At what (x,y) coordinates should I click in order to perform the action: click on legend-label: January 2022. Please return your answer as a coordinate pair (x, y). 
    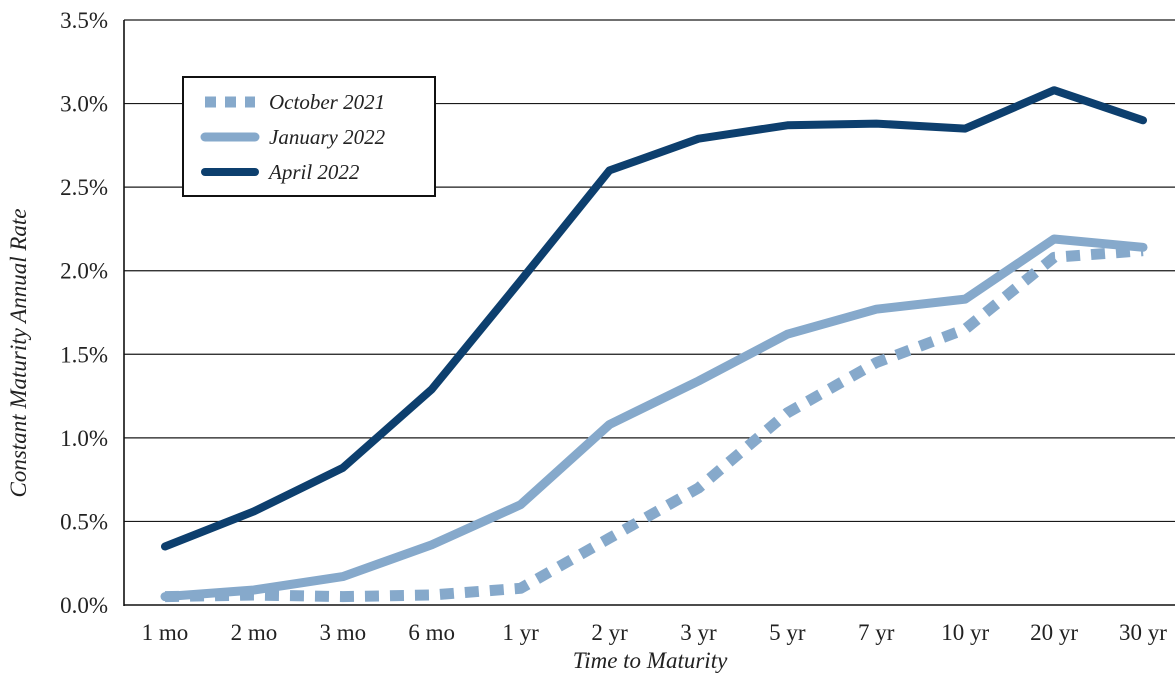
    Looking at the image, I should click on (327, 137).